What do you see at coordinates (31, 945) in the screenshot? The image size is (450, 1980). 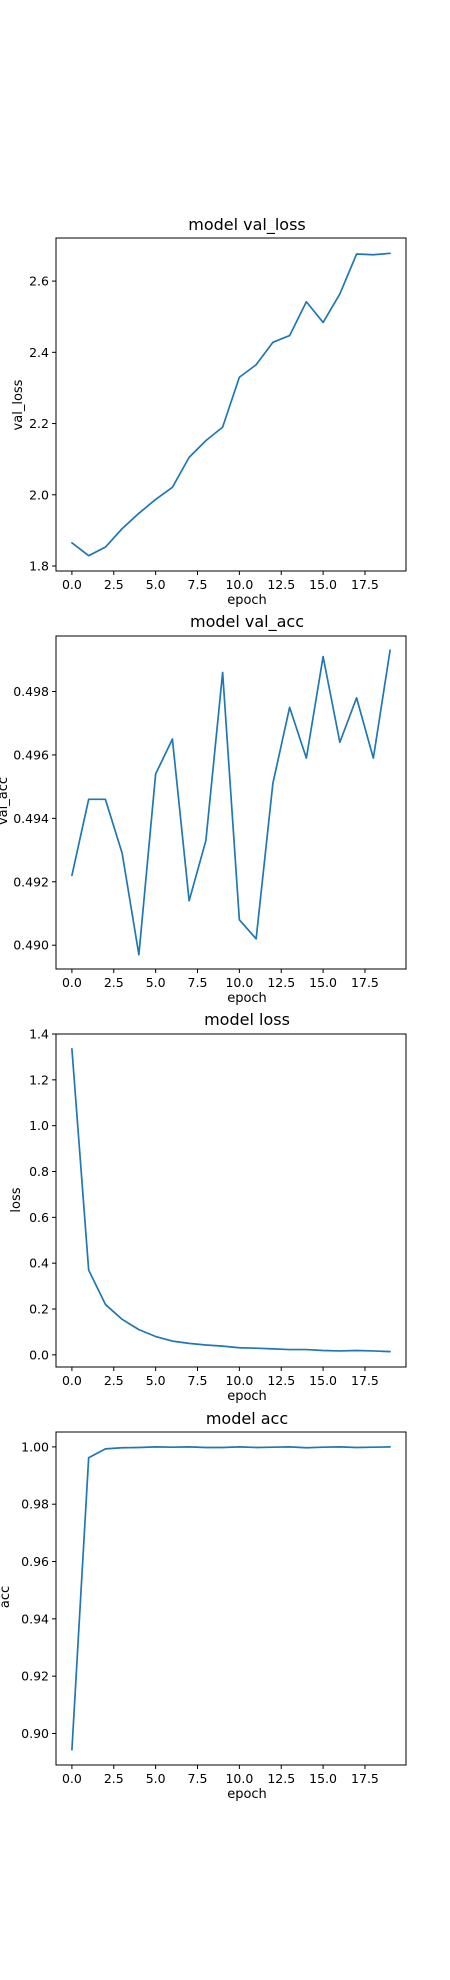 I see `y-tick-label: 0.490` at bounding box center [31, 945].